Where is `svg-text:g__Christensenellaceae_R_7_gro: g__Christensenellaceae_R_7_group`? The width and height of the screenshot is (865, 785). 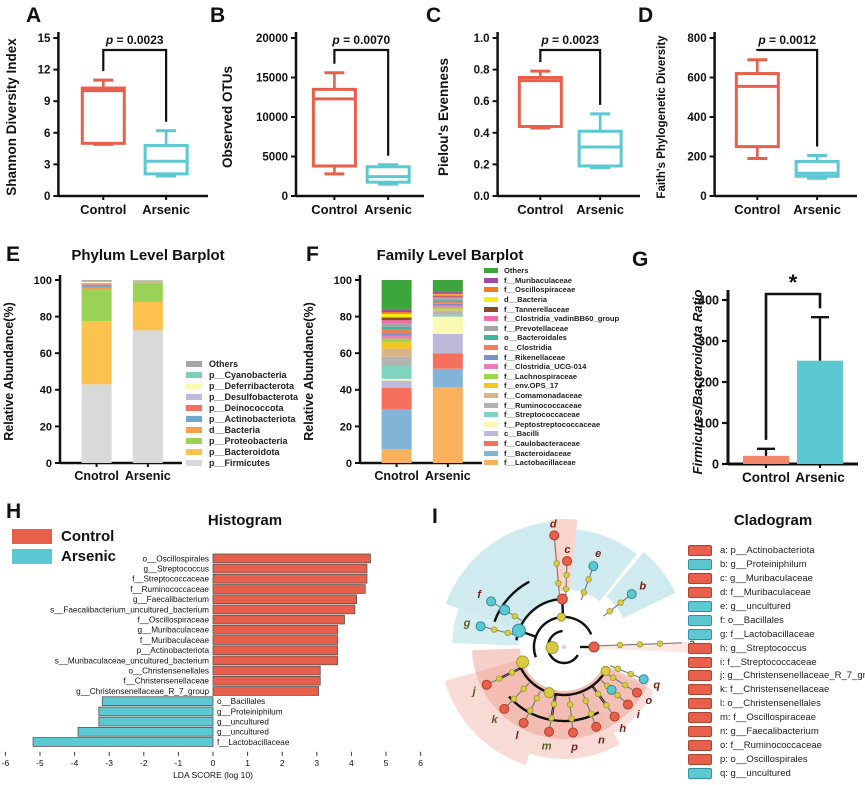 svg-text:g__Christensenellaceae_R_7_gro: g__Christensenellaceae_R_7_group is located at coordinates (142, 691).